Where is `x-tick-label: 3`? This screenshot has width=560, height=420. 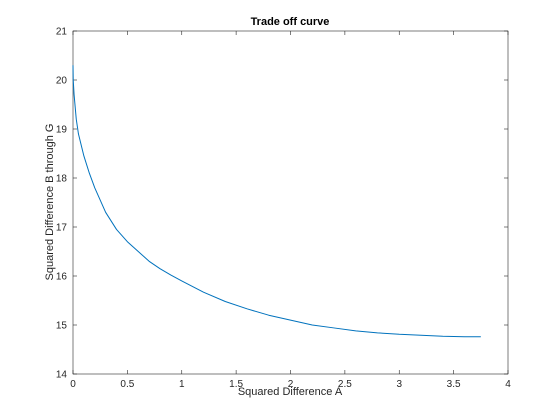
x-tick-label: 3 is located at coordinates (399, 384).